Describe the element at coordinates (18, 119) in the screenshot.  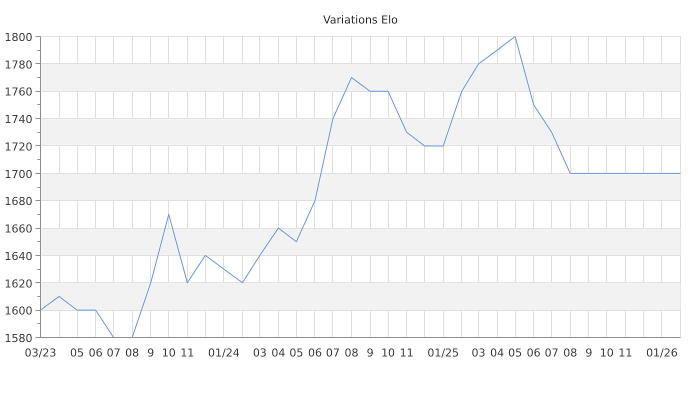
I see `y-tick-label: 1740` at that location.